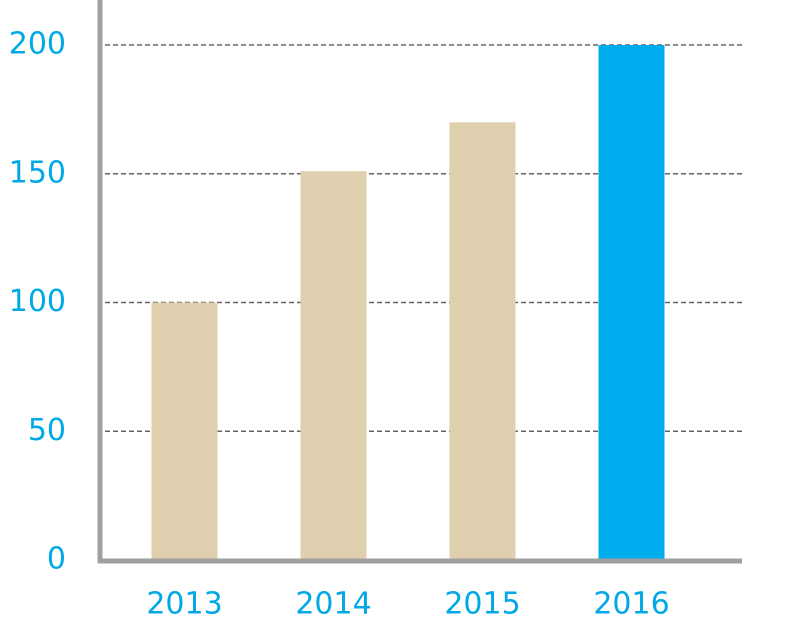  What do you see at coordinates (37, 172) in the screenshot?
I see `y-tick-label: 150` at bounding box center [37, 172].